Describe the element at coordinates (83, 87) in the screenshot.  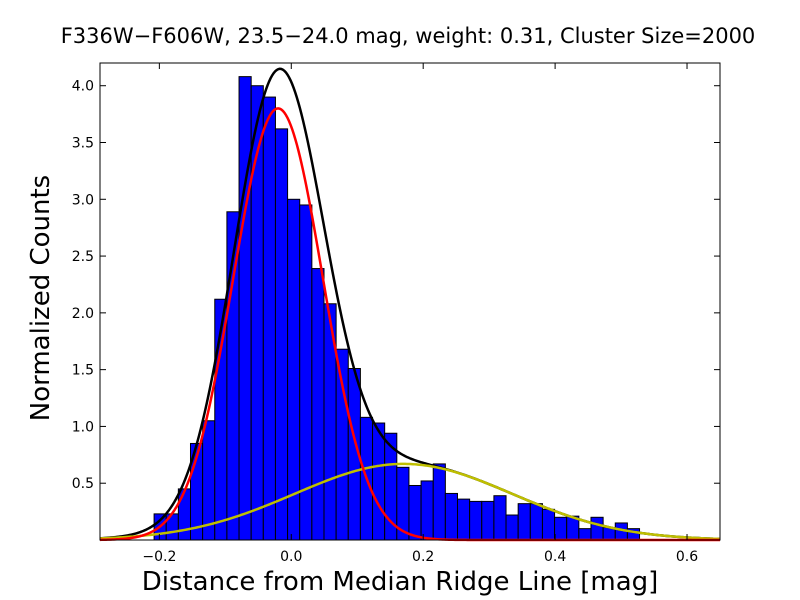
I see `y-tick-label: 4.0` at that location.